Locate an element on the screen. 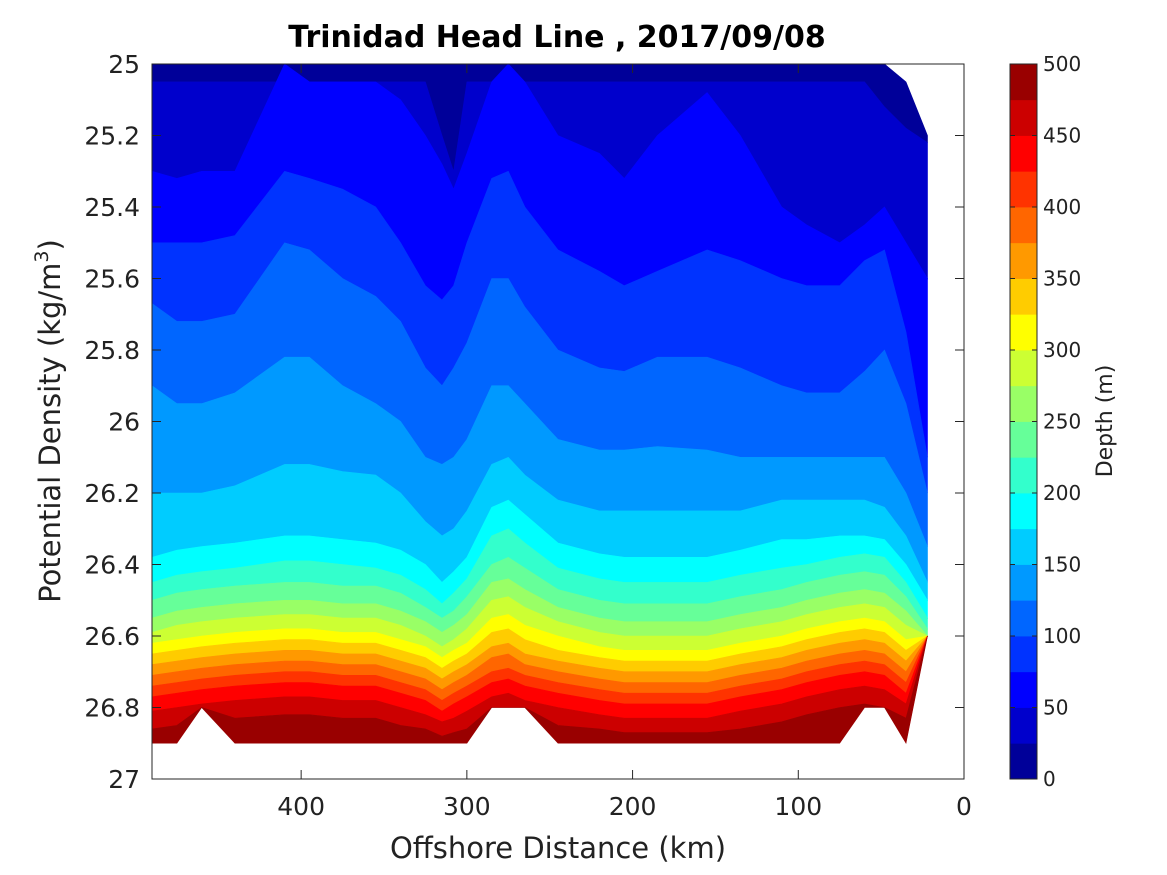  colorbar-label: Depth (m) is located at coordinates (1105, 421).